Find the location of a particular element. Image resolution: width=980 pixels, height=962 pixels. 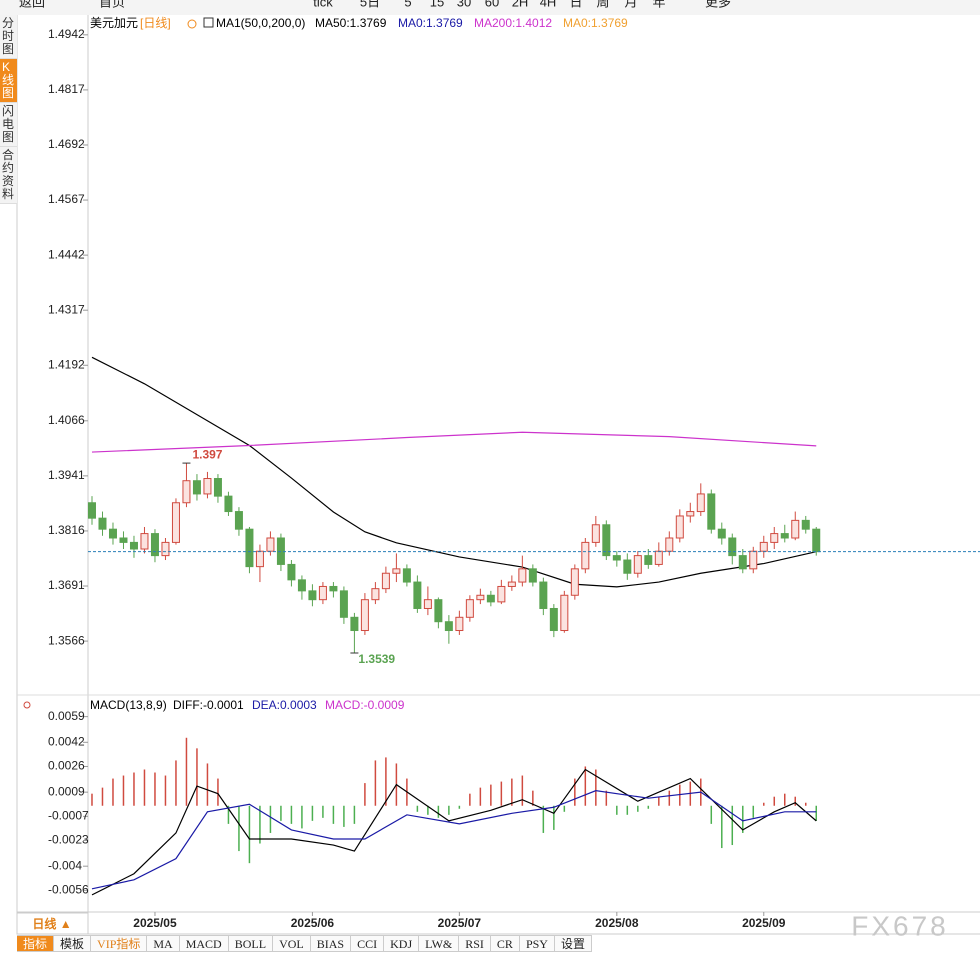

toolbar-button: 周 is located at coordinates (602, 4).